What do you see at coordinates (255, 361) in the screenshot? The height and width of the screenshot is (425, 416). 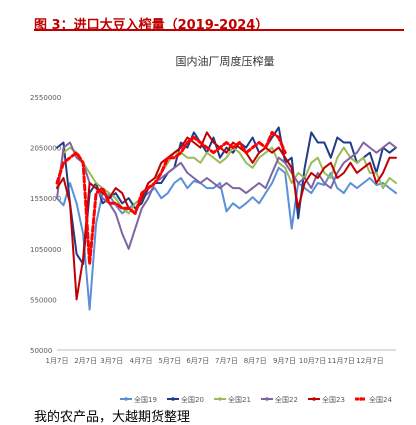 I see `x-tick-label: 8月7日` at bounding box center [255, 361].